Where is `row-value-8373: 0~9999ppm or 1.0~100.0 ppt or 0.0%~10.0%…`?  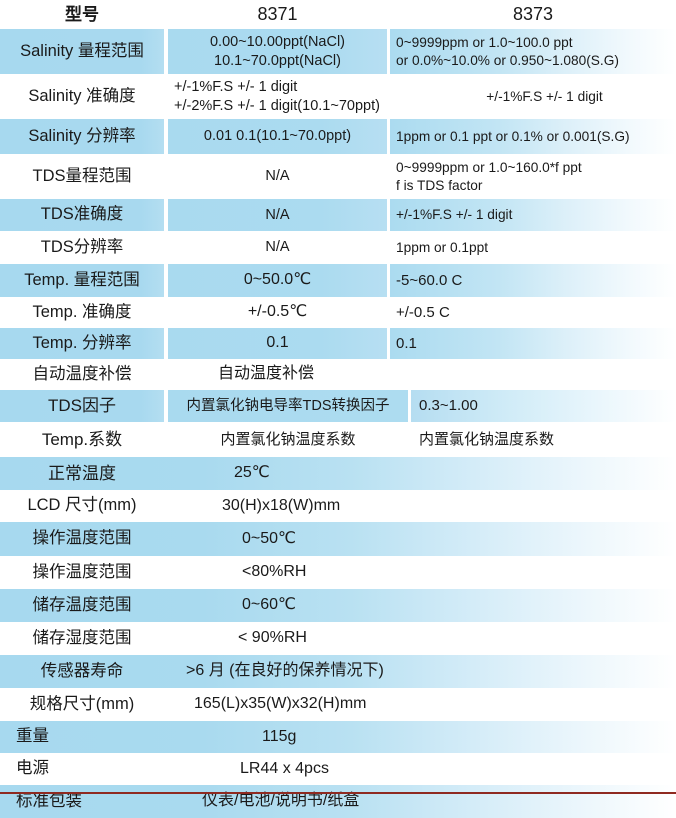 row-value-8373: 0~9999ppm or 1.0~100.0 ppt or 0.0%~10.0%… is located at coordinates (533, 51).